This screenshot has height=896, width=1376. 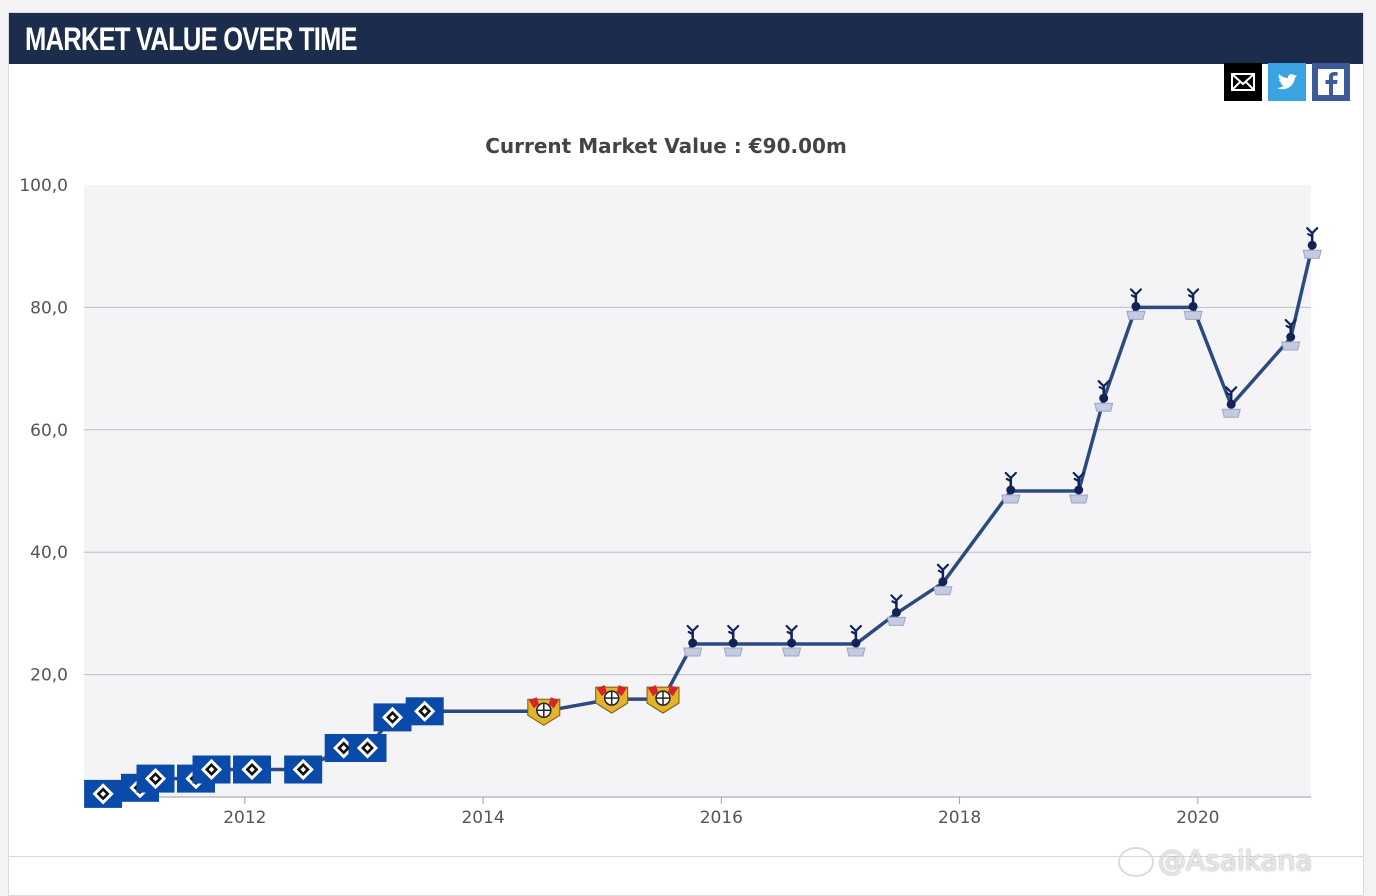 I want to click on panel-header: MARKET VALUE OVER TIME, so click(x=686, y=38).